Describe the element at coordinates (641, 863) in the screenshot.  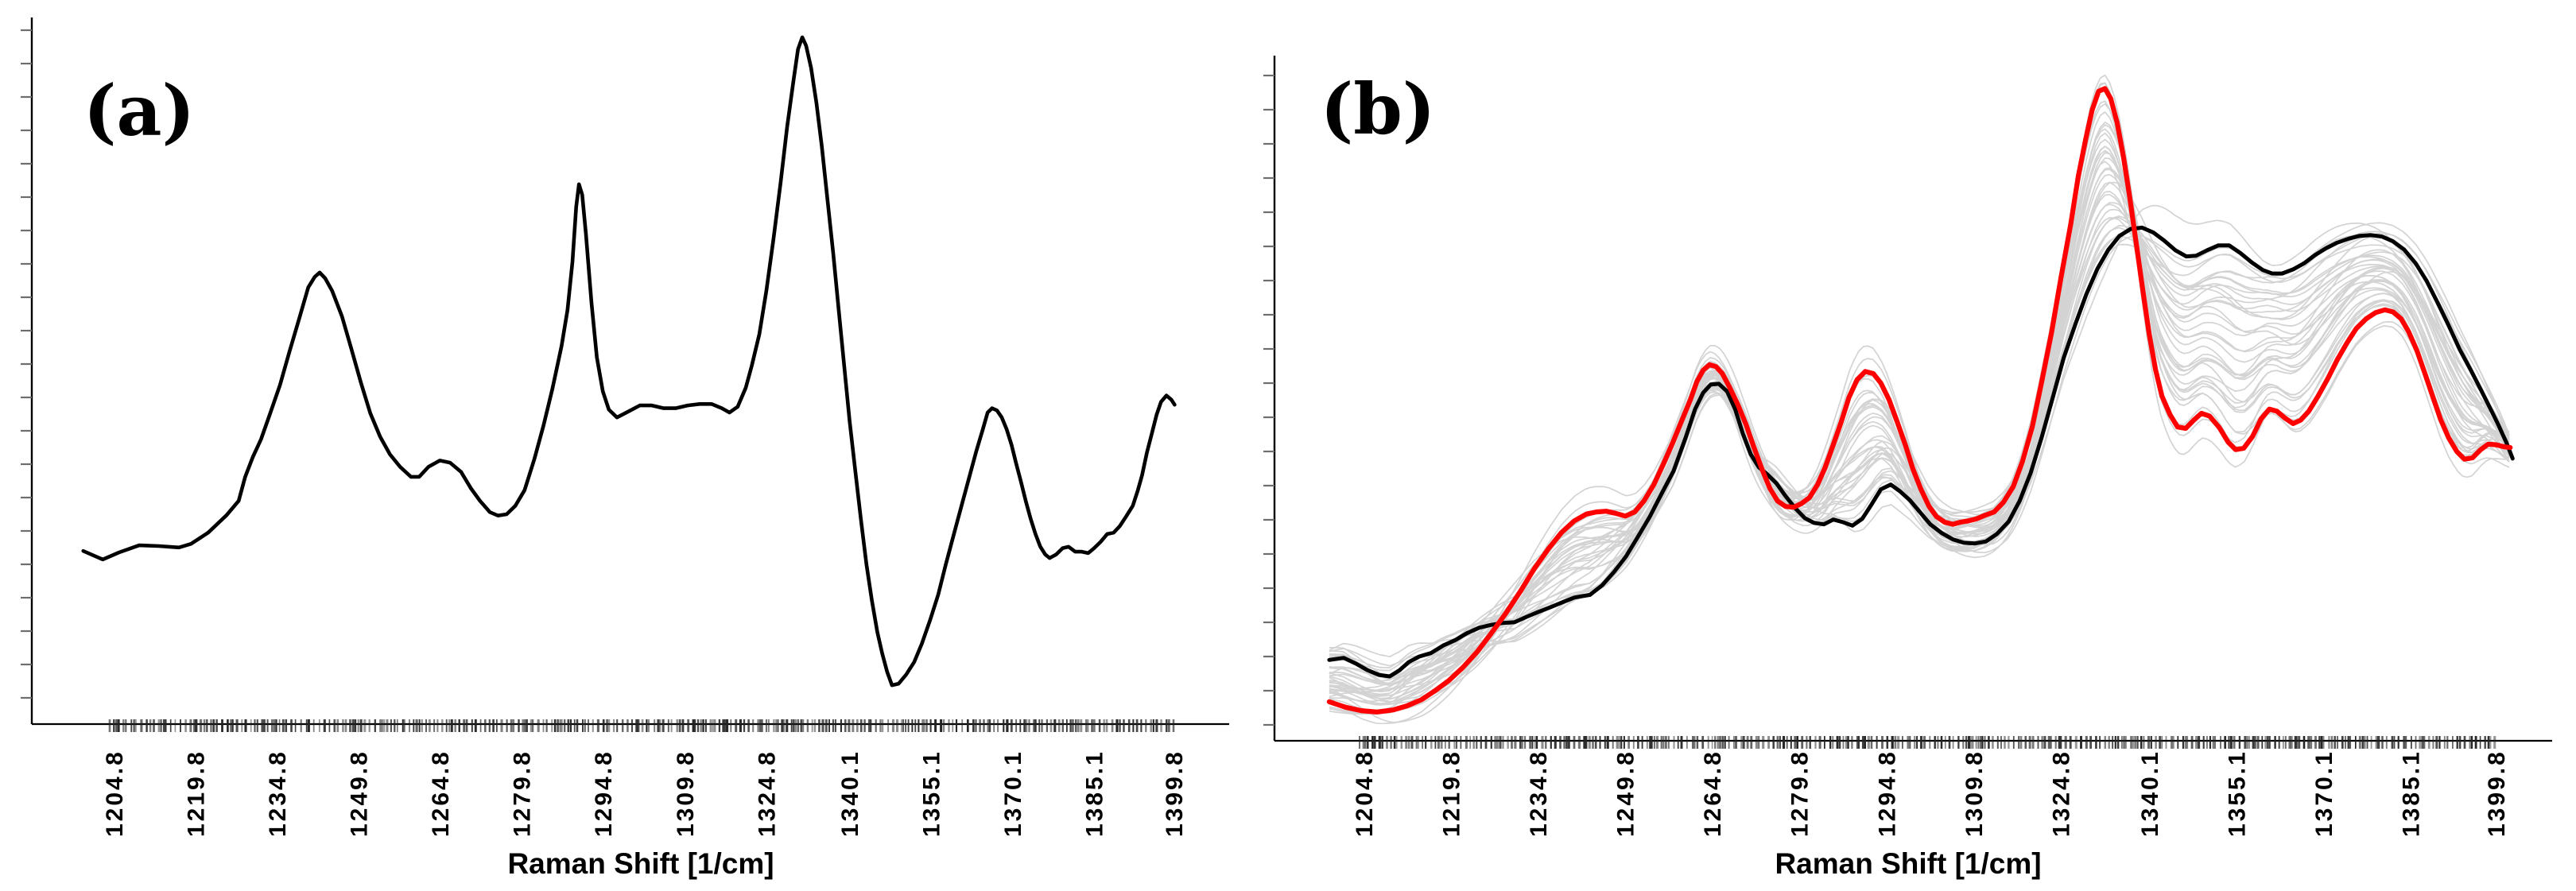
I see `panel-a-xaxis-title: Raman Shift [1/cm]` at that location.